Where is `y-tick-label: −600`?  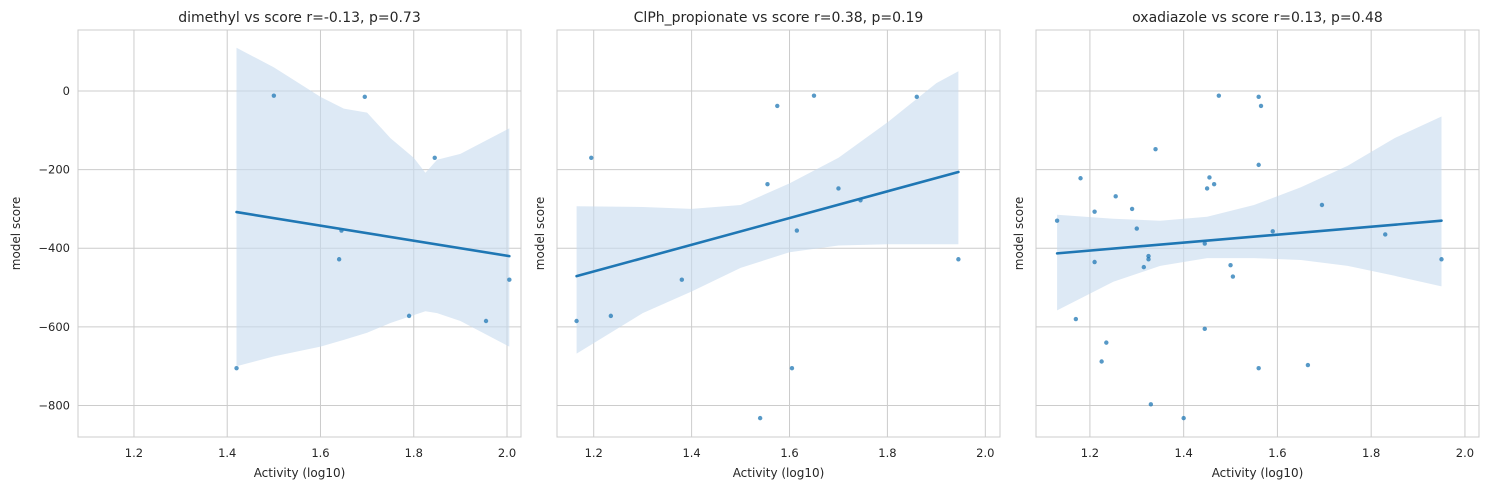
y-tick-label: −600 is located at coordinates (54, 327).